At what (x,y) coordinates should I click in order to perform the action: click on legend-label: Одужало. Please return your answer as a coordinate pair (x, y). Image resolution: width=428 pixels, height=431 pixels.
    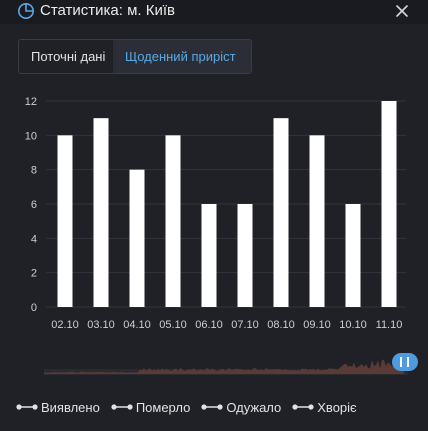
    Looking at the image, I should click on (254, 407).